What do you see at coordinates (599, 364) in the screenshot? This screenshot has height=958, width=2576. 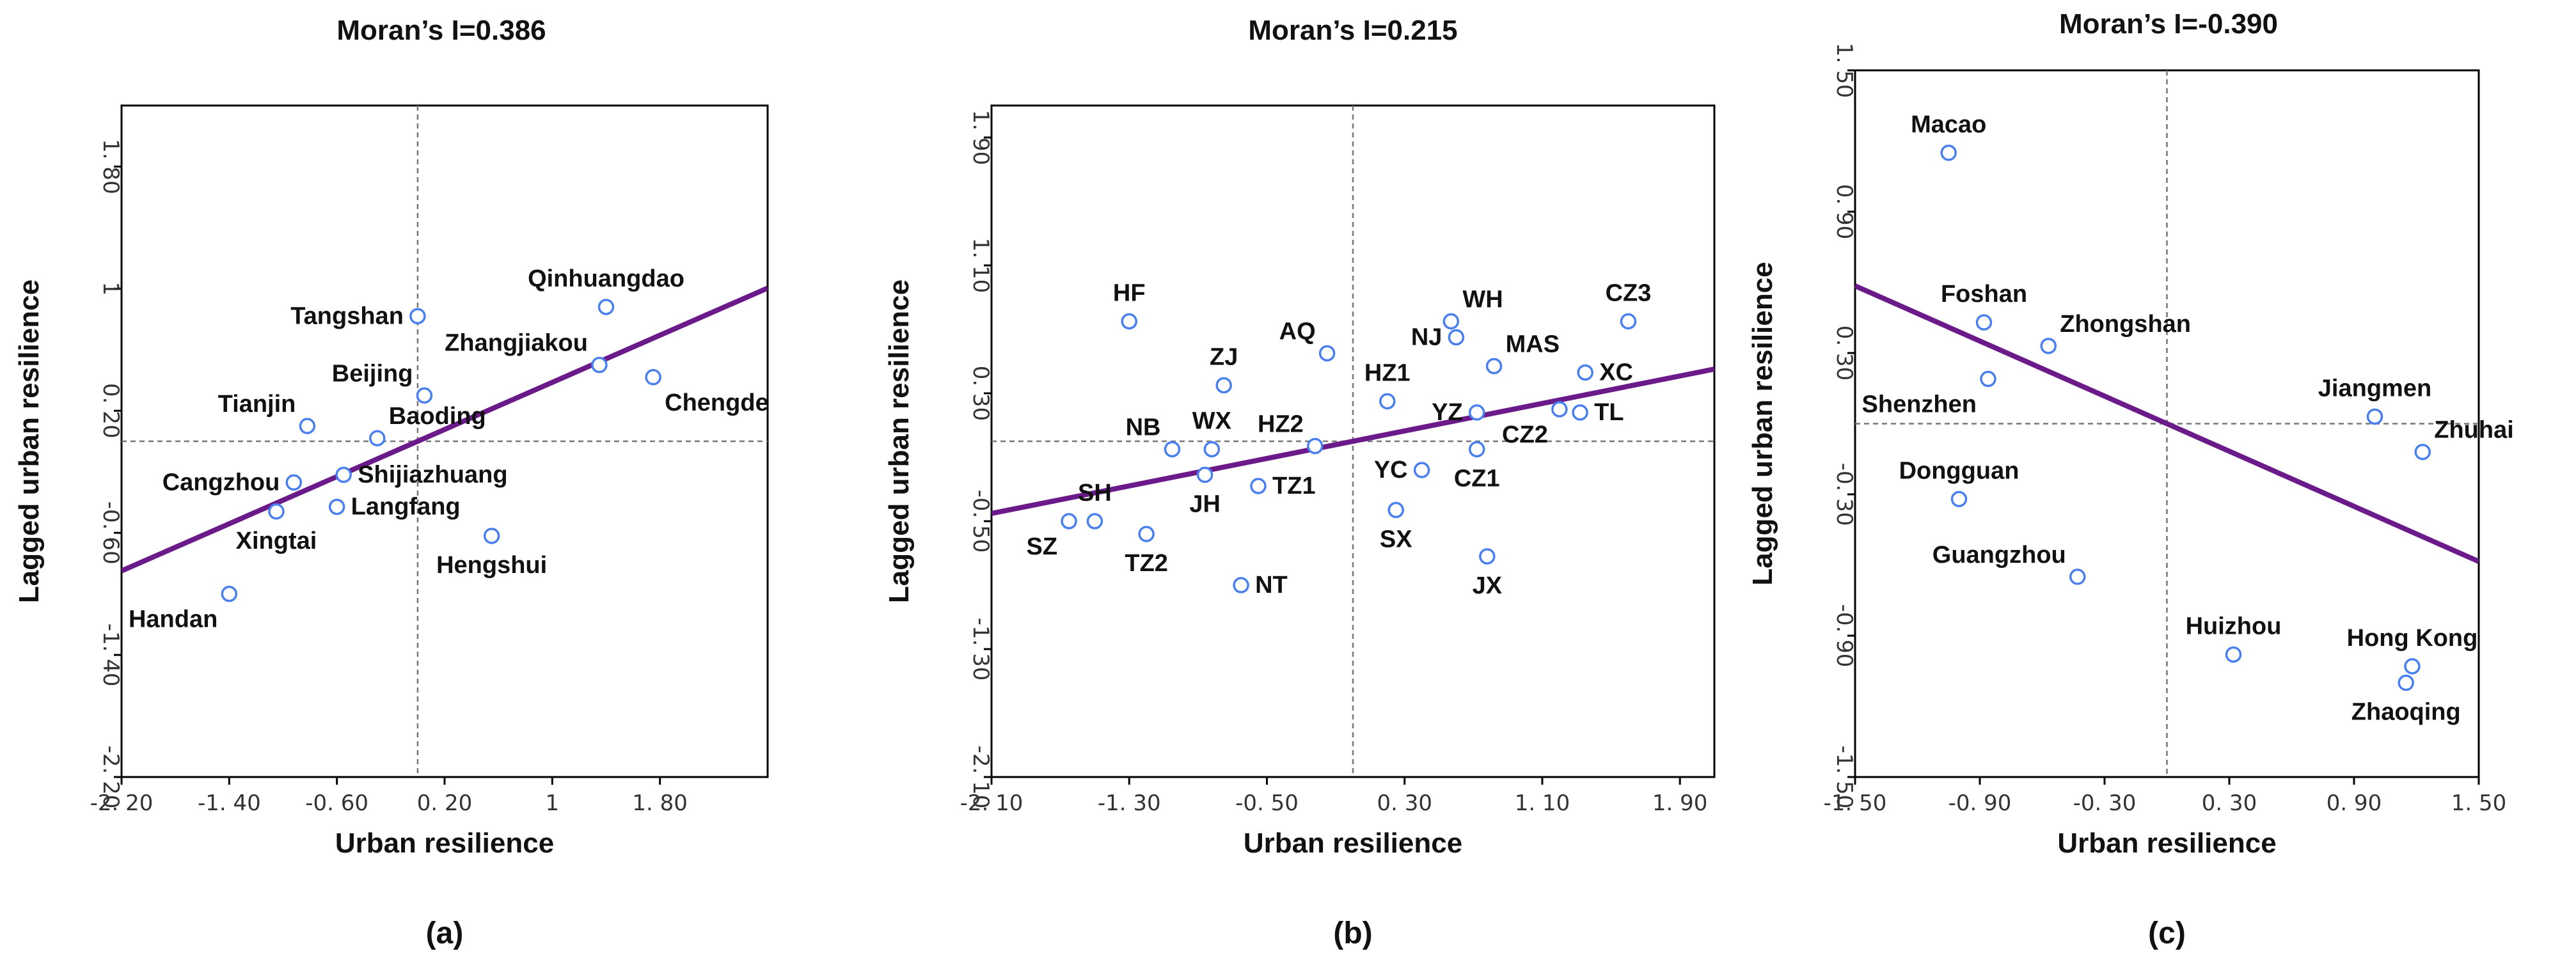 I see `data-point-zhangjiakou` at bounding box center [599, 364].